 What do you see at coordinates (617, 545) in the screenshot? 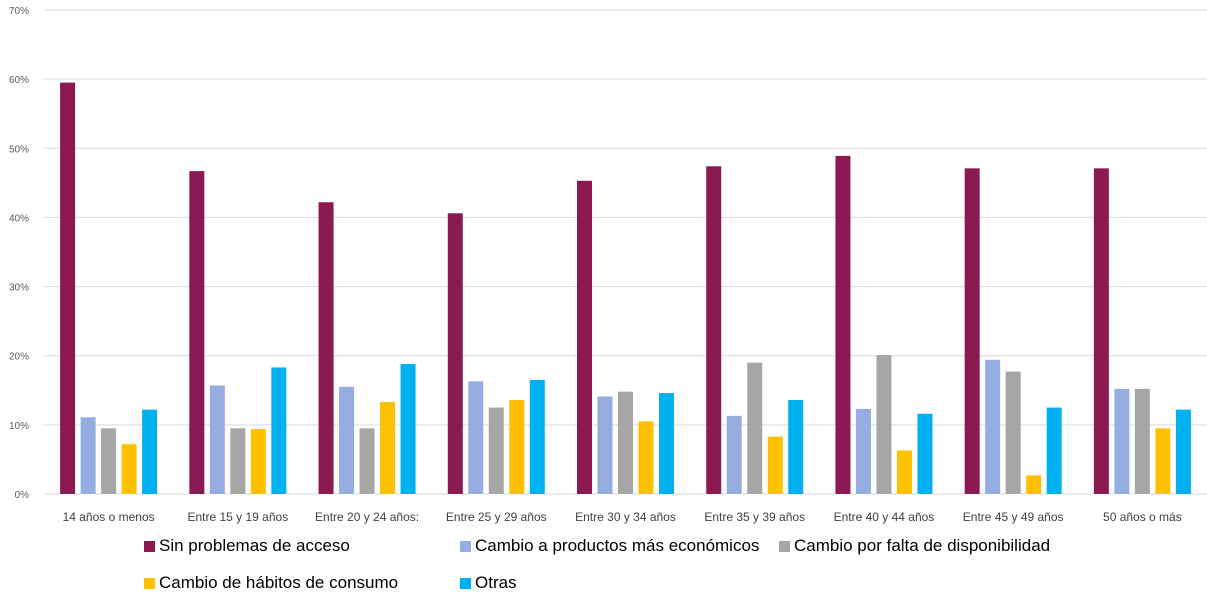
I see `legend-label: Cambio a productos más económicos` at bounding box center [617, 545].